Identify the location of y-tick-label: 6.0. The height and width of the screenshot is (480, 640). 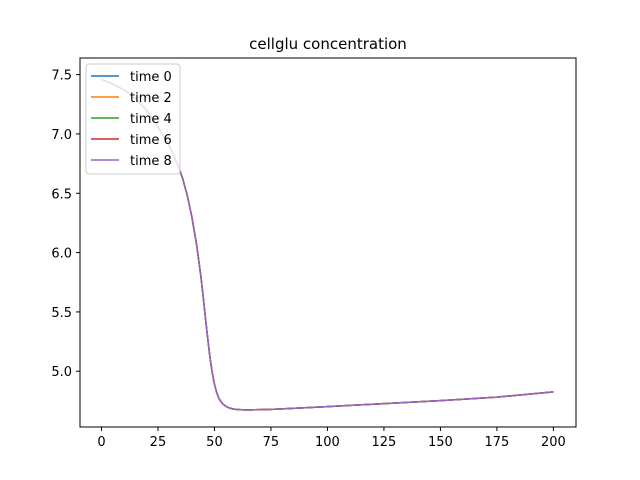
(61, 254).